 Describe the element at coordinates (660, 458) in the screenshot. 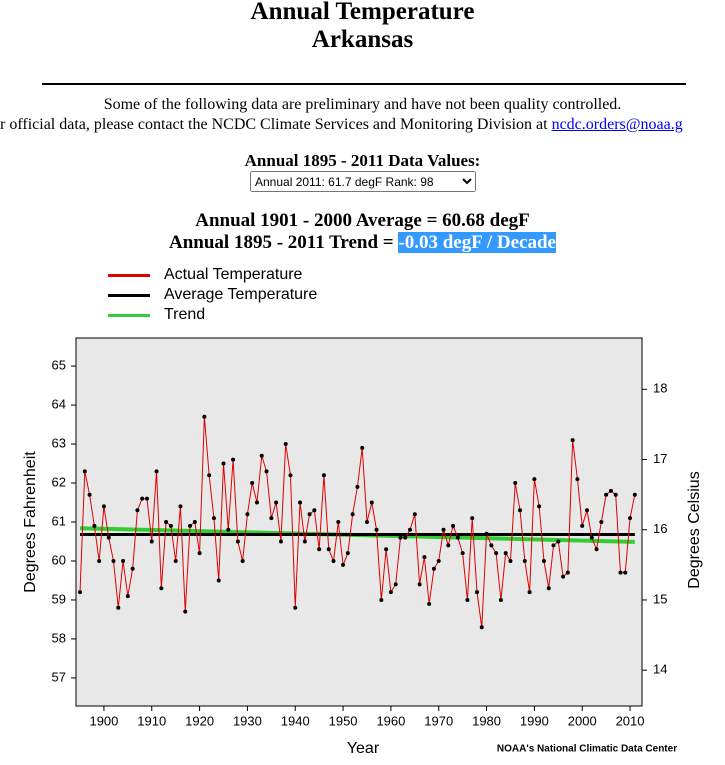

I see `y2-tick-label: 17` at that location.